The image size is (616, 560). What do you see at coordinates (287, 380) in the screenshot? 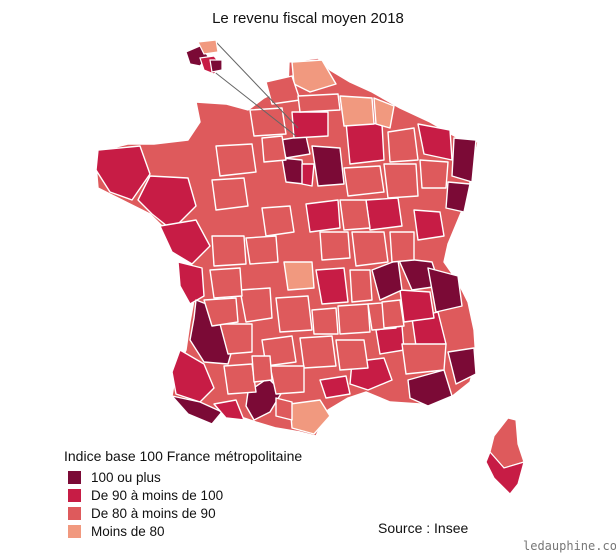
I see `region-tarn` at bounding box center [287, 380].